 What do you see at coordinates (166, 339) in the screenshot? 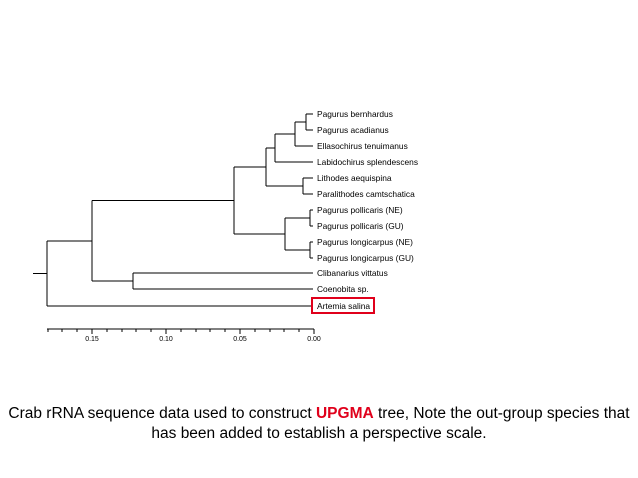
I see `axis-tick-label: 0.10` at bounding box center [166, 339].